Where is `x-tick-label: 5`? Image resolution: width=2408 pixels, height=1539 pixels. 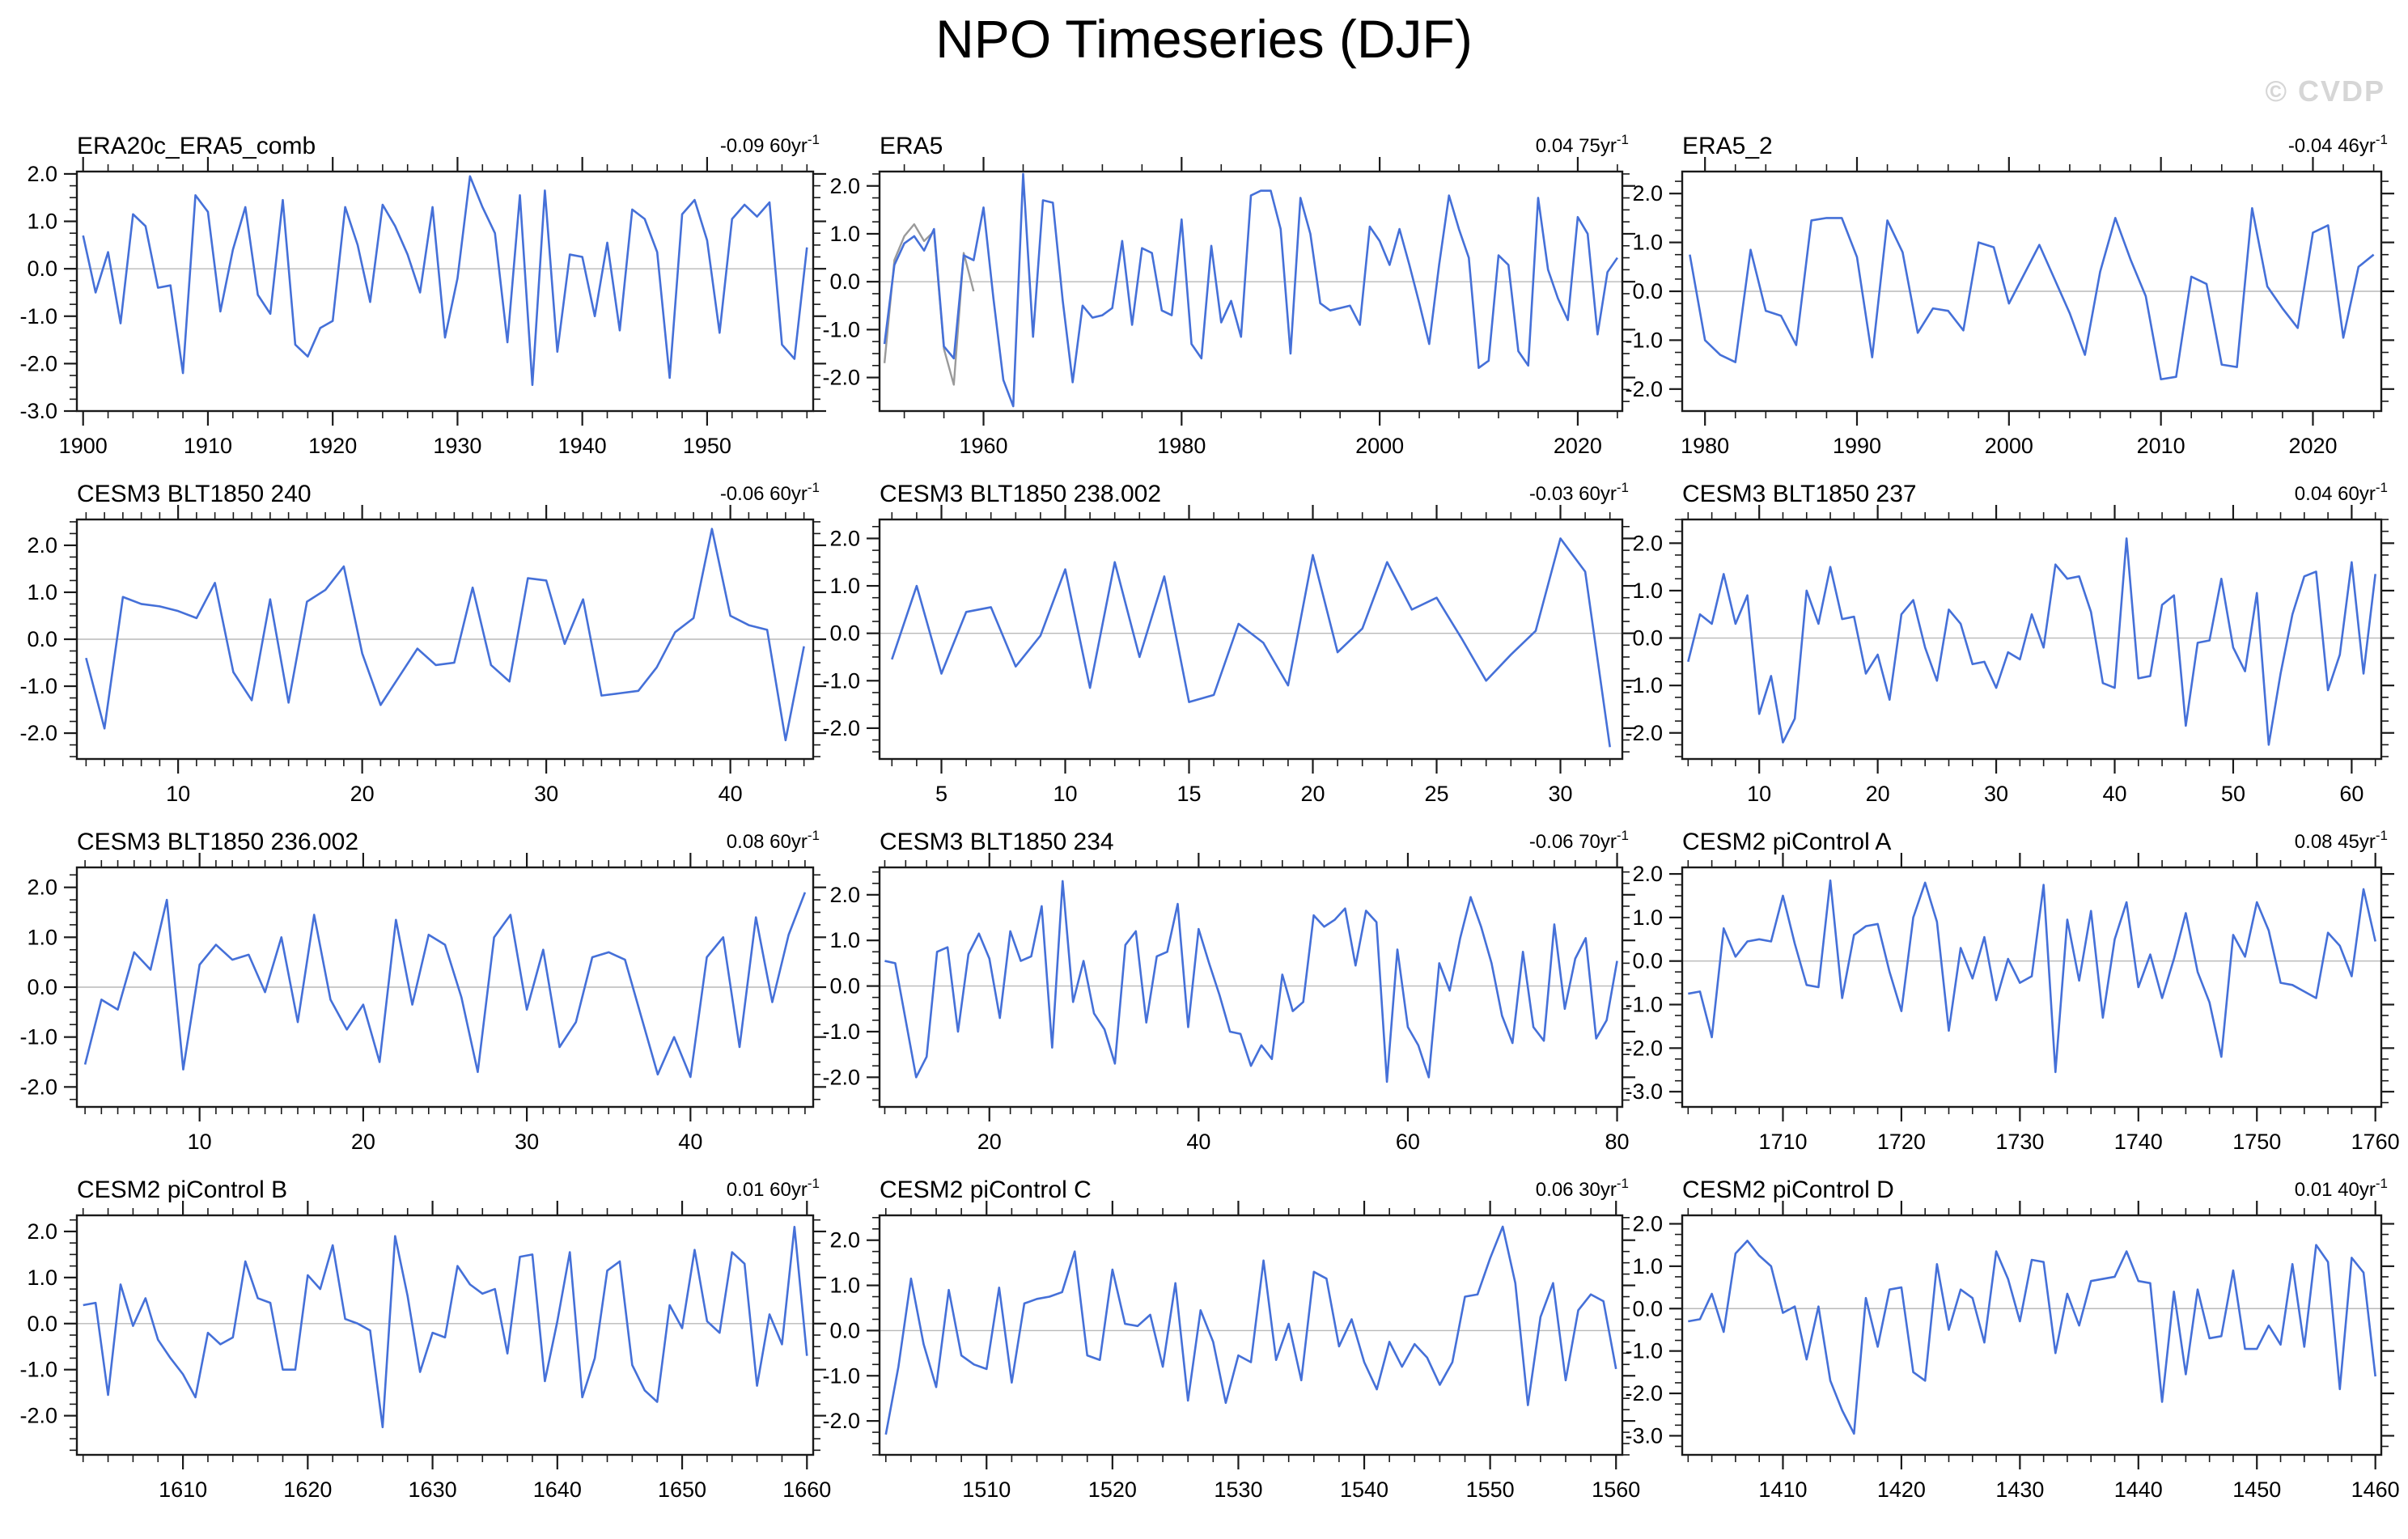 x-tick-label: 5 is located at coordinates (941, 794).